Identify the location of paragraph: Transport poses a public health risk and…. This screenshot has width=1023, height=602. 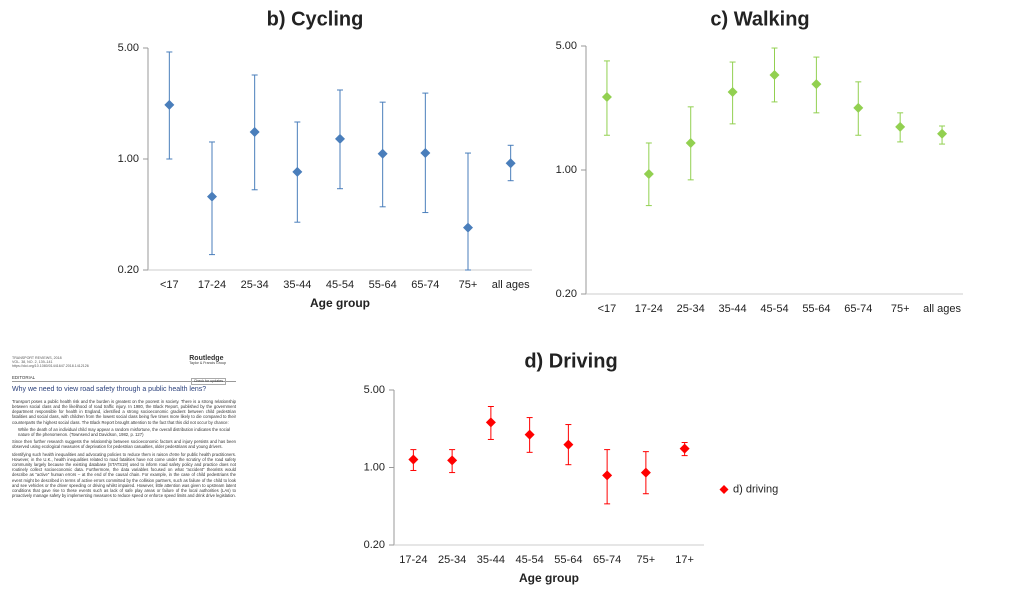
(124, 411).